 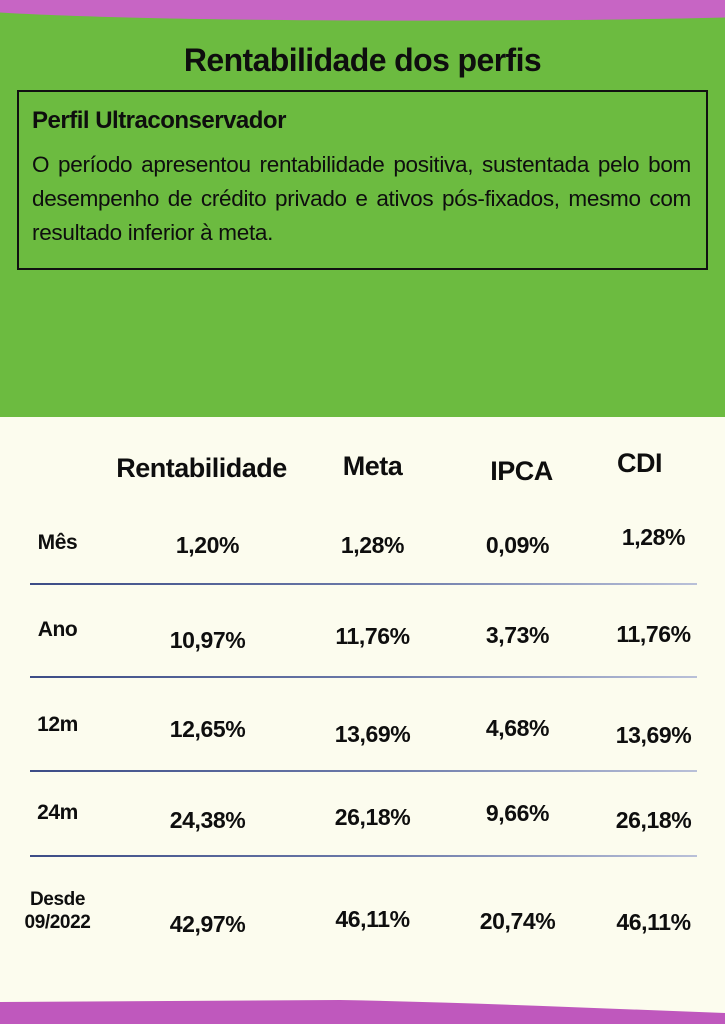 What do you see at coordinates (57, 725) in the screenshot?
I see `row-label: 12m` at bounding box center [57, 725].